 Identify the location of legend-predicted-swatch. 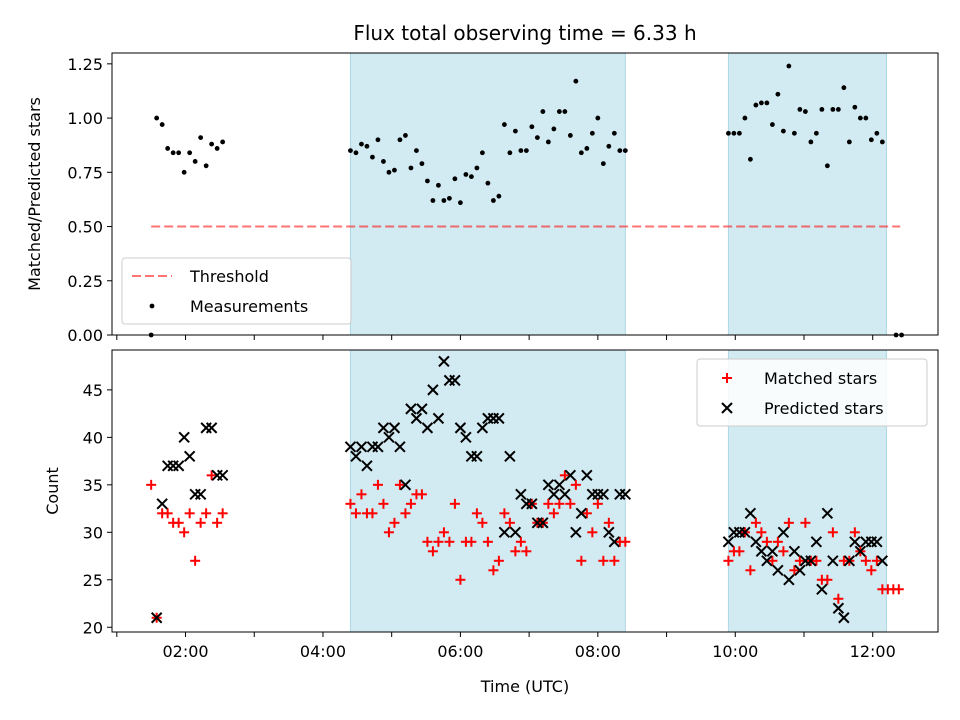
(727, 408).